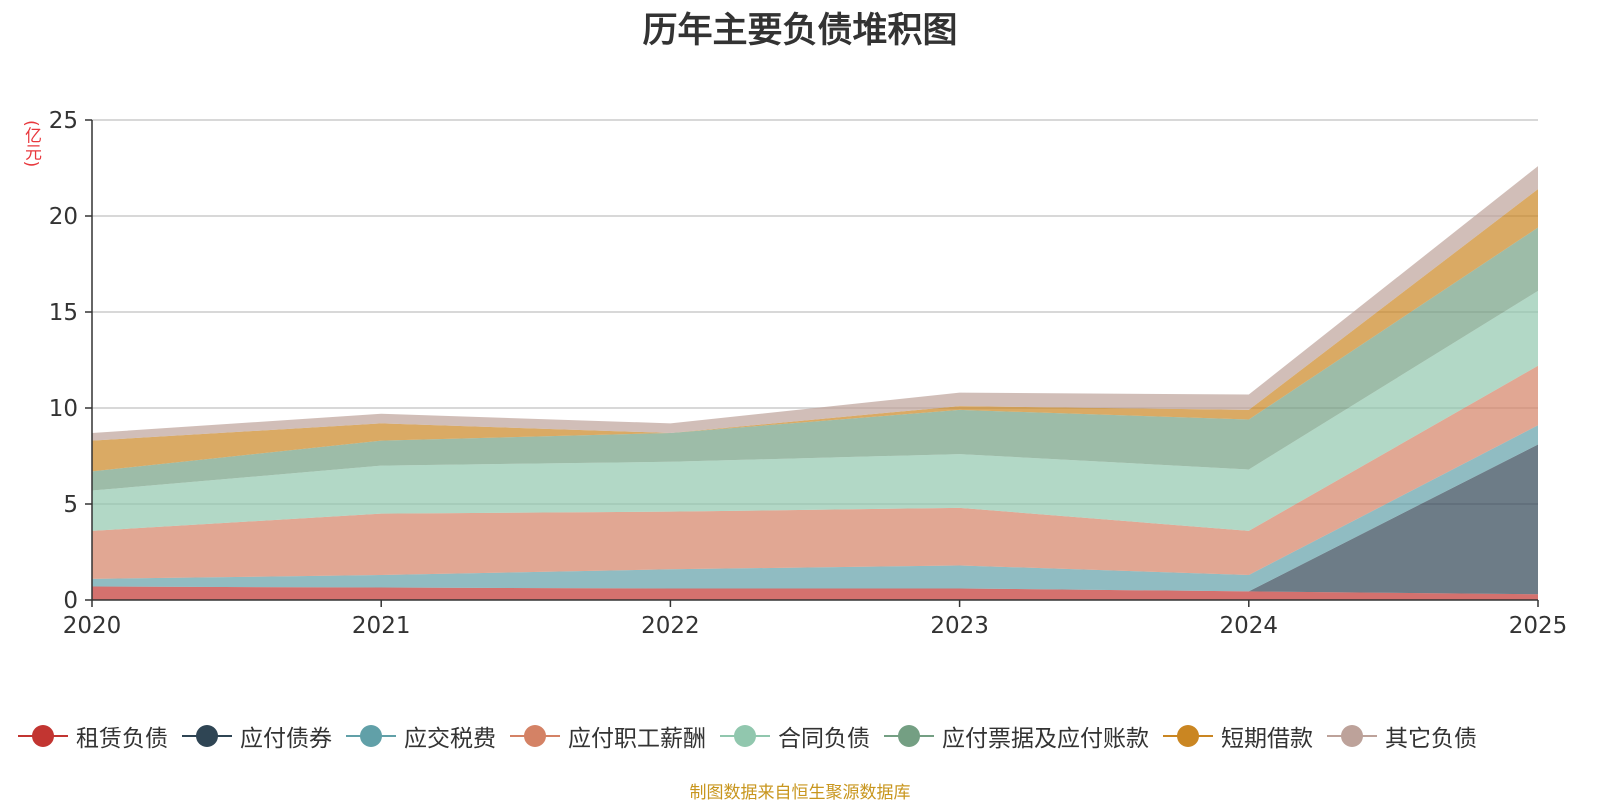 The height and width of the screenshot is (803, 1600). What do you see at coordinates (670, 626) in the screenshot?
I see `x-tick-label: 2022` at bounding box center [670, 626].